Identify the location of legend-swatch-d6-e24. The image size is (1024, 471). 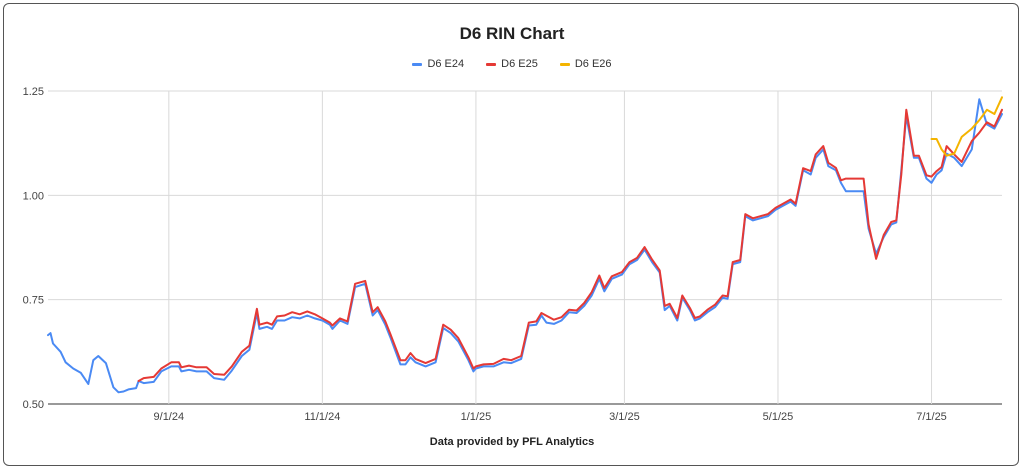
(417, 64).